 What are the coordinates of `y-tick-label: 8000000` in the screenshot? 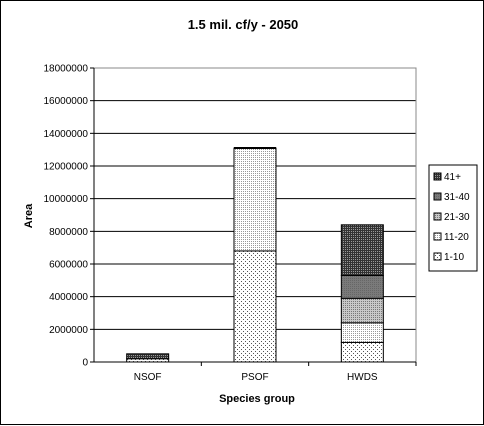 It's located at (68, 232).